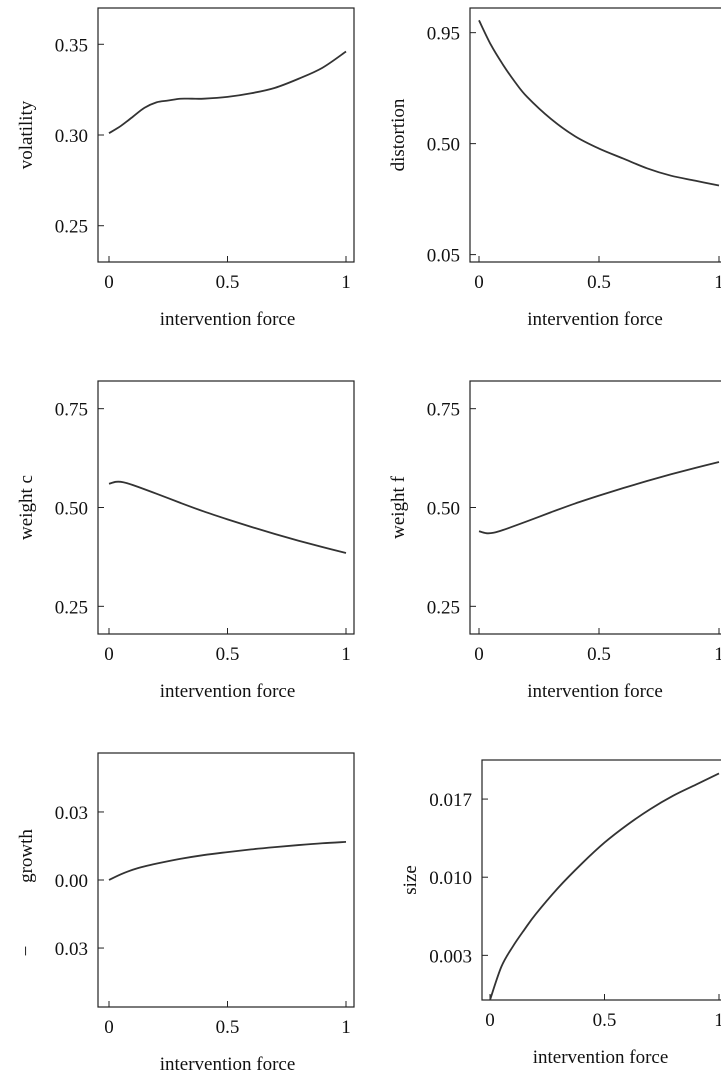 This screenshot has width=721, height=1086. Describe the element at coordinates (71, 881) in the screenshot. I see `y-tick-label: 0.00` at that location.